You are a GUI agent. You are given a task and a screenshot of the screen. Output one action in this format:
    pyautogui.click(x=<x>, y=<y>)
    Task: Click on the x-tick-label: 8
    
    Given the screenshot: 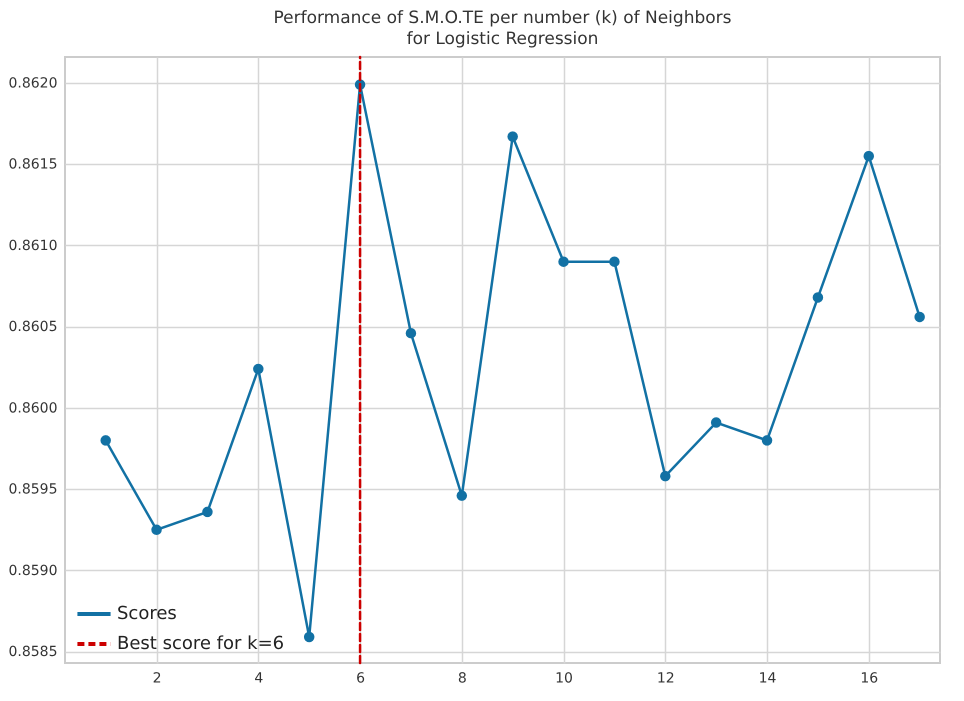 What is the action you would take?
    pyautogui.click(x=462, y=678)
    